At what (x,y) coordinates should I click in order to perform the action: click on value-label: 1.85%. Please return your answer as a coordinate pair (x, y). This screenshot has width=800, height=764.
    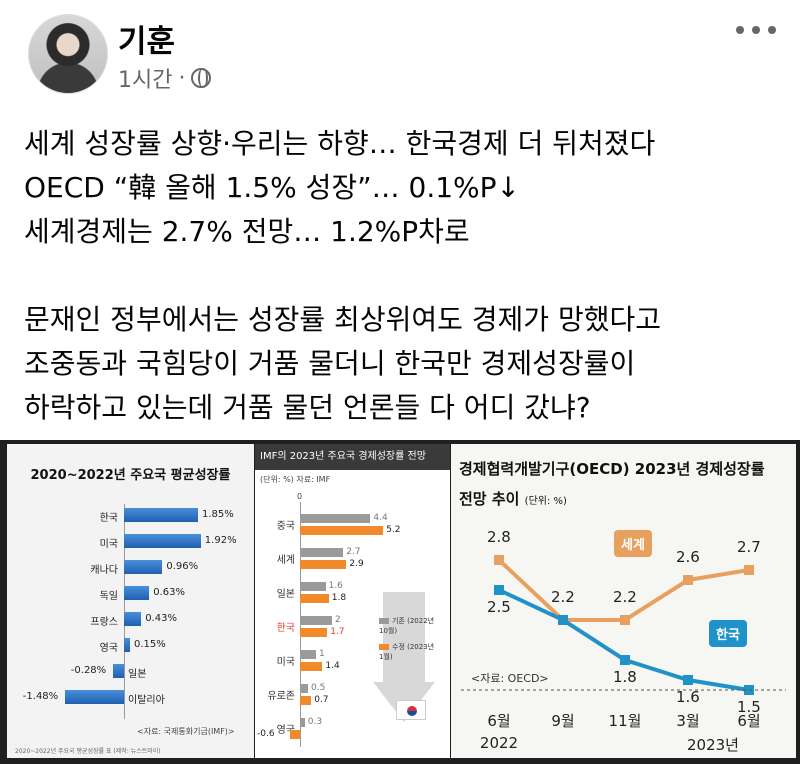
    Looking at the image, I should click on (218, 514).